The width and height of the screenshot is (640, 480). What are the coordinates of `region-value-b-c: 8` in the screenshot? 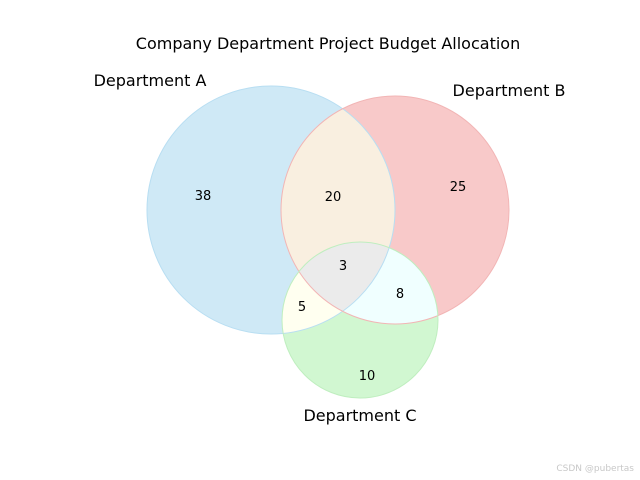 It's located at (400, 294).